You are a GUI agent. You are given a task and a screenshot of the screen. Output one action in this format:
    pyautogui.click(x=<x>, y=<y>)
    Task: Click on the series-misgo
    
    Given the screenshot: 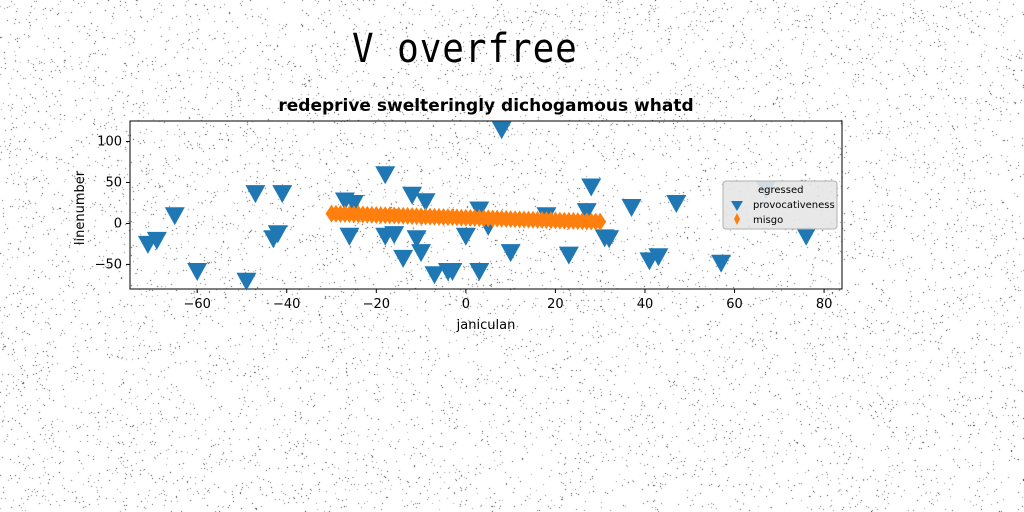 What is the action you would take?
    pyautogui.click(x=466, y=217)
    